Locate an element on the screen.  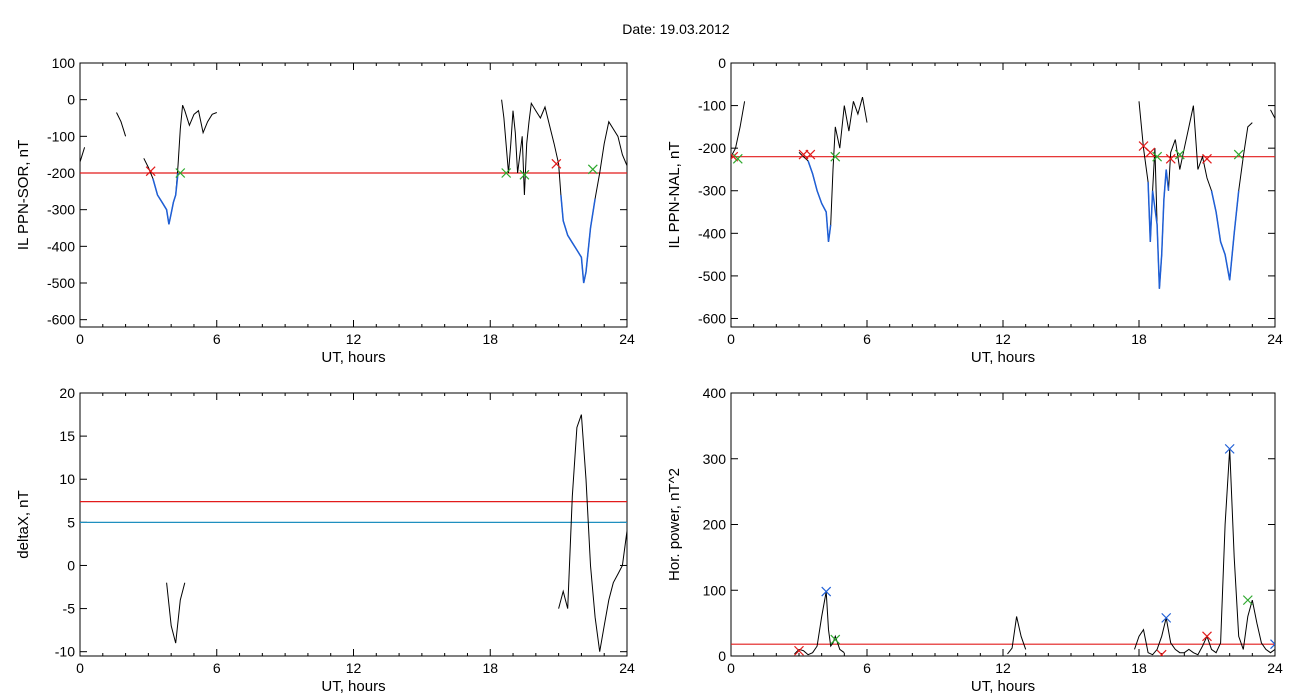
y-tick-label: -400 is located at coordinates (712, 233).